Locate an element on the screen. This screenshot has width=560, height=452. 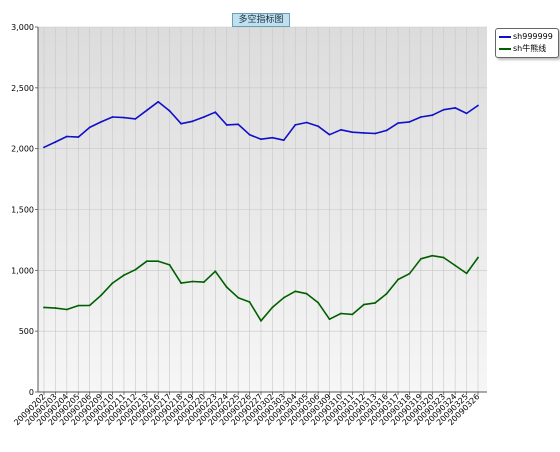
legend-swatch-sh999999 is located at coordinates (505, 36).